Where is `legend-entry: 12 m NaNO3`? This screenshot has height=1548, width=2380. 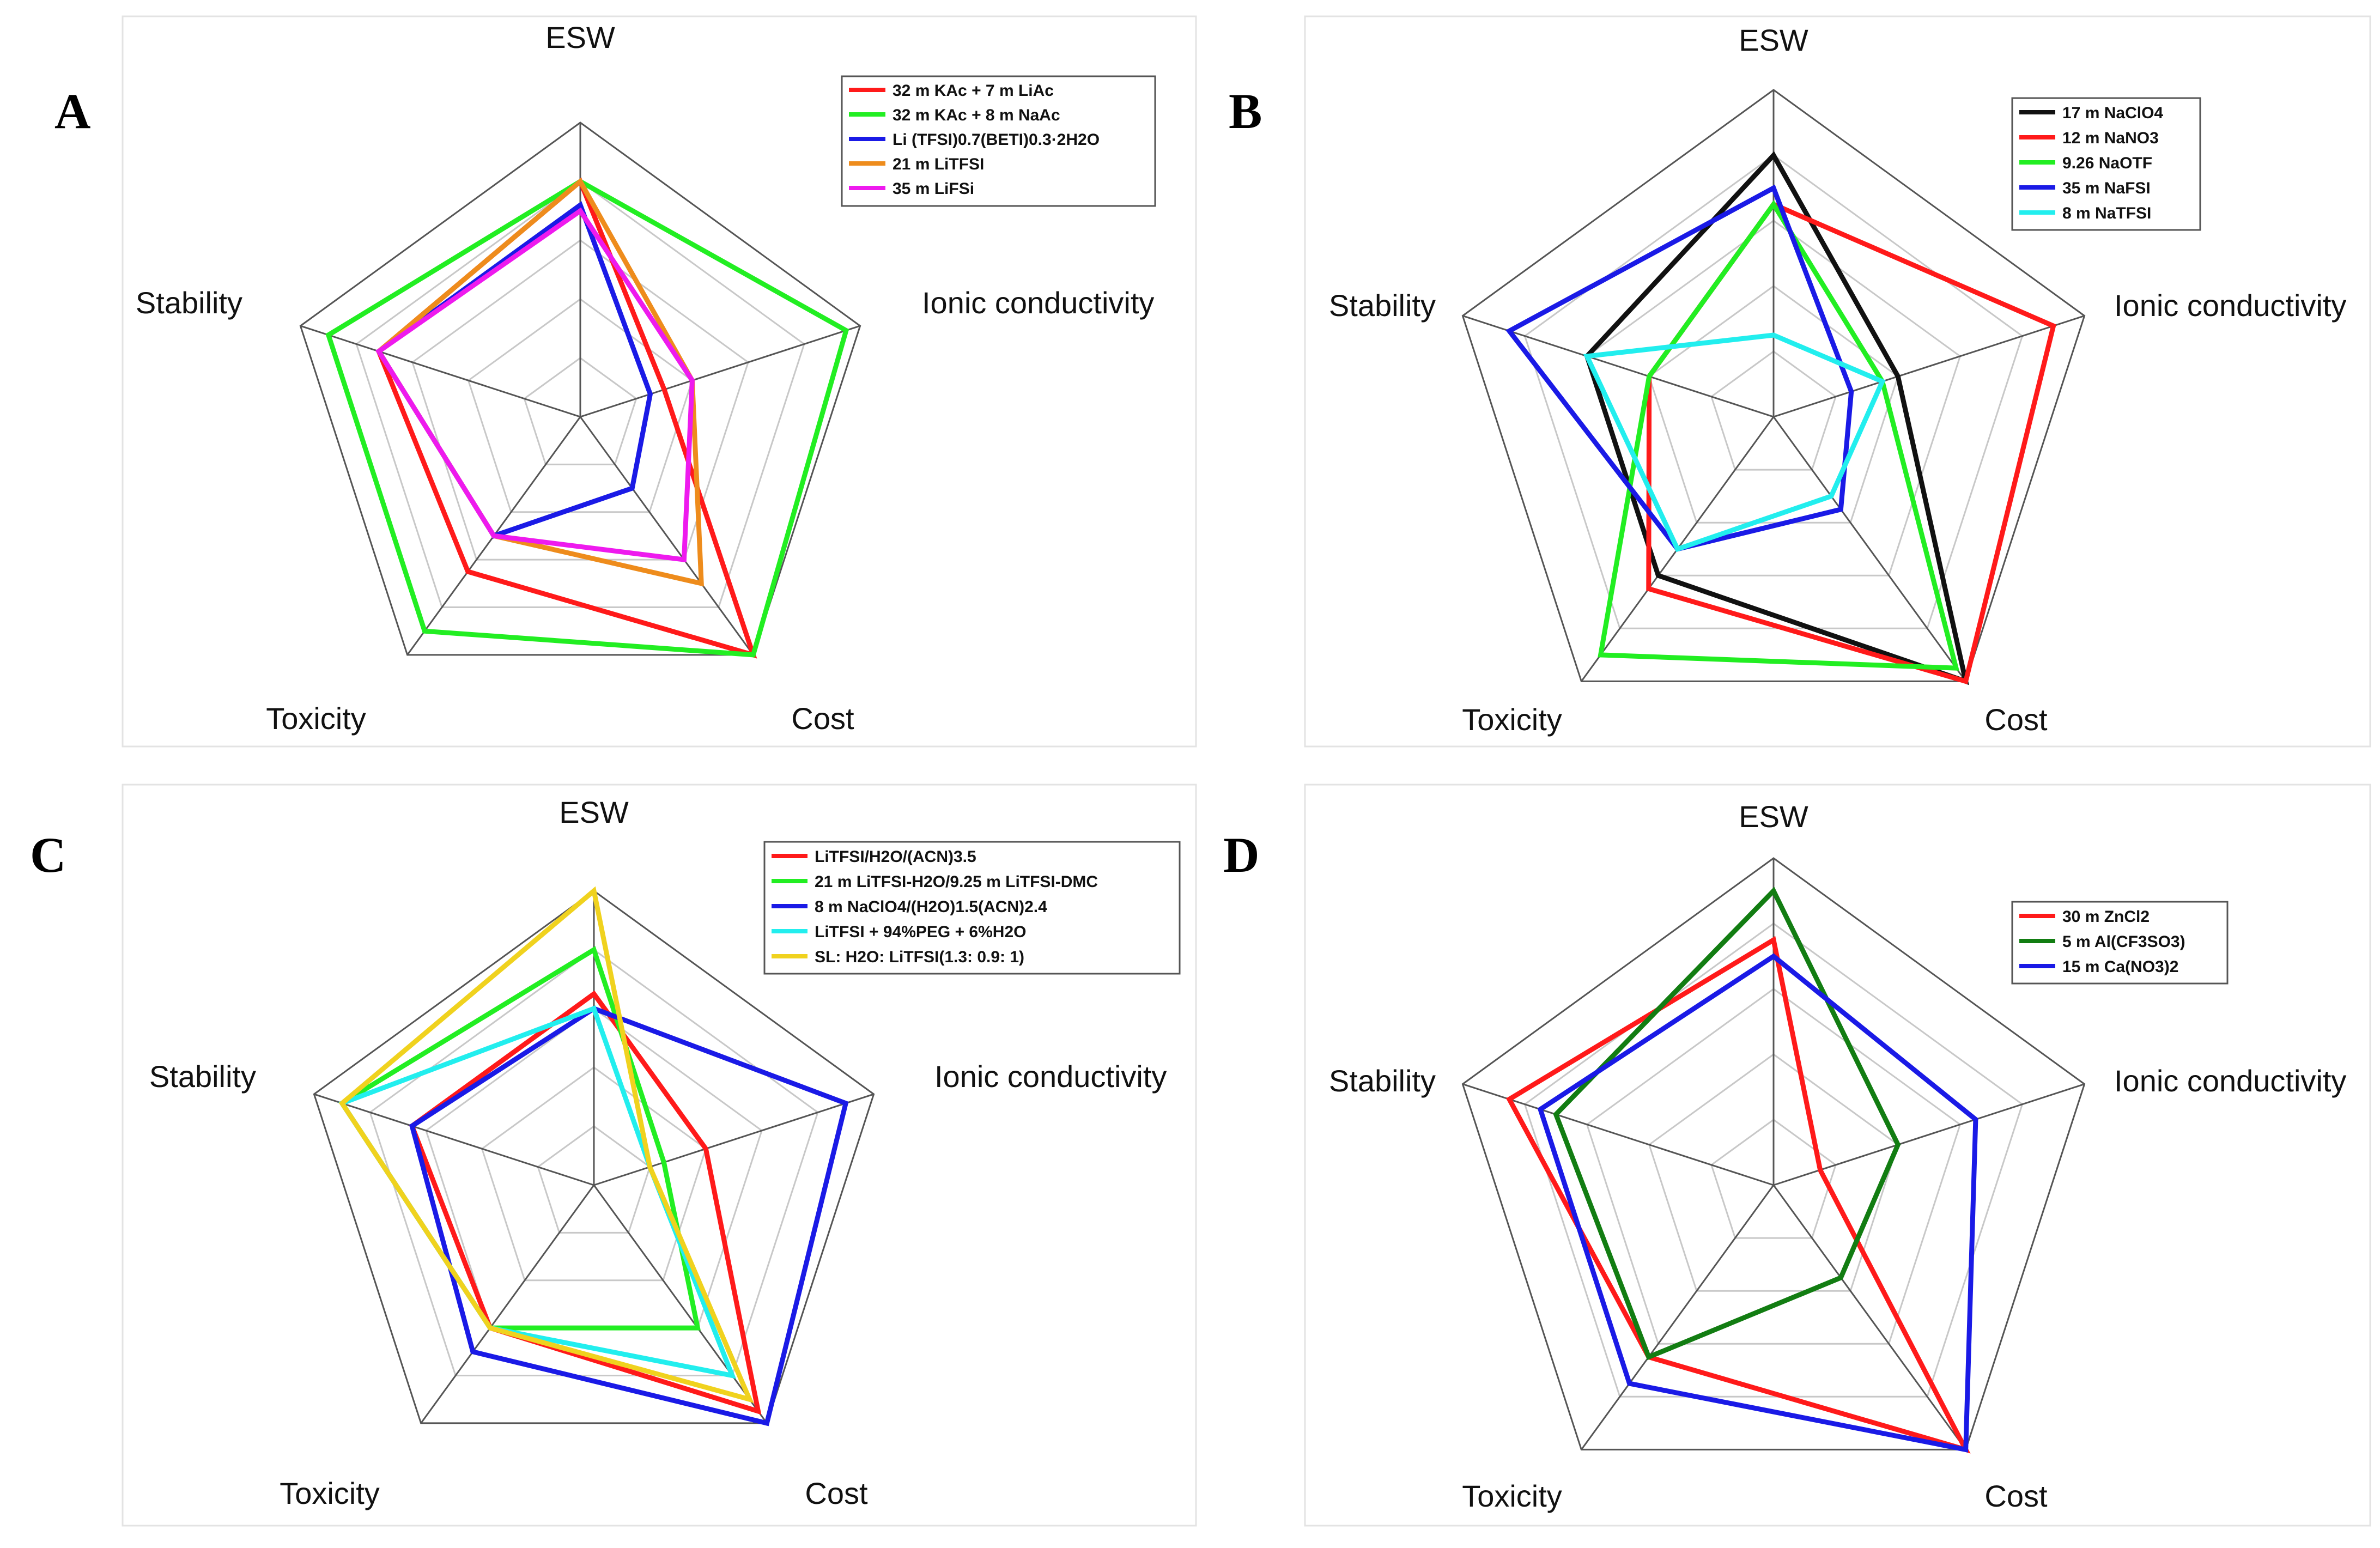 legend-entry: 12 m NaNO3 is located at coordinates (2110, 138).